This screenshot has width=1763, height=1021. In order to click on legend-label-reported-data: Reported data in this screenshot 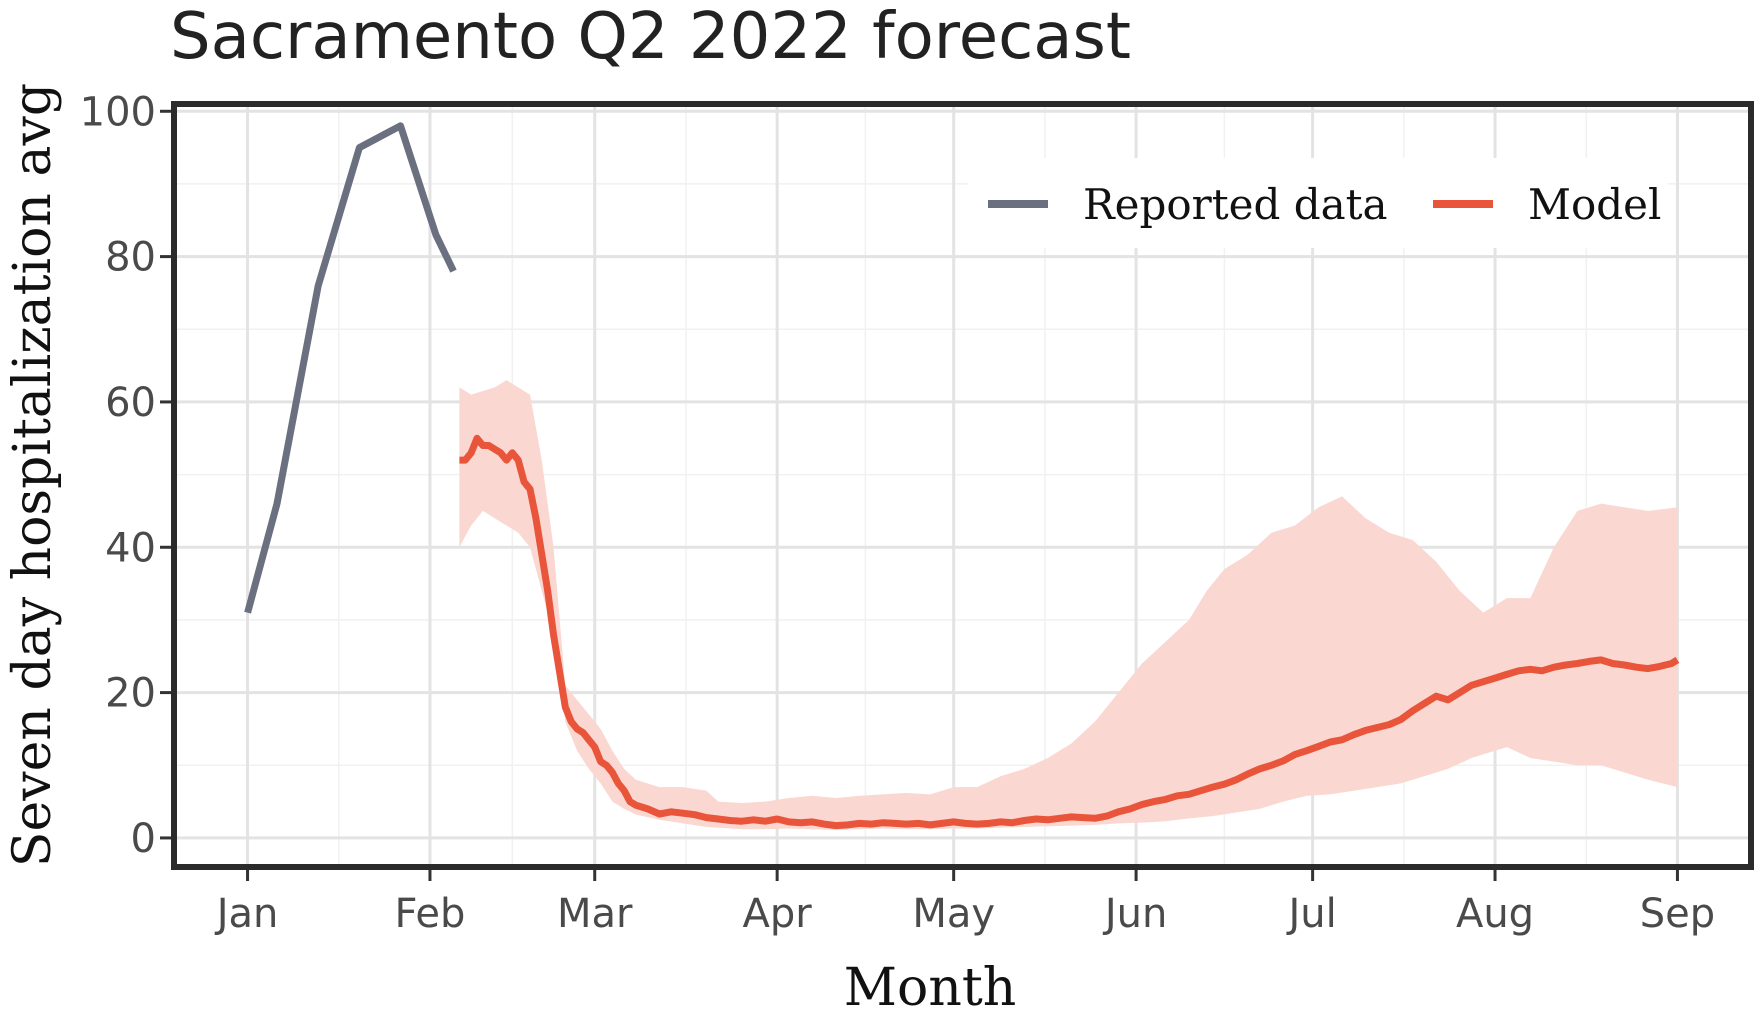, I will do `click(1235, 204)`.